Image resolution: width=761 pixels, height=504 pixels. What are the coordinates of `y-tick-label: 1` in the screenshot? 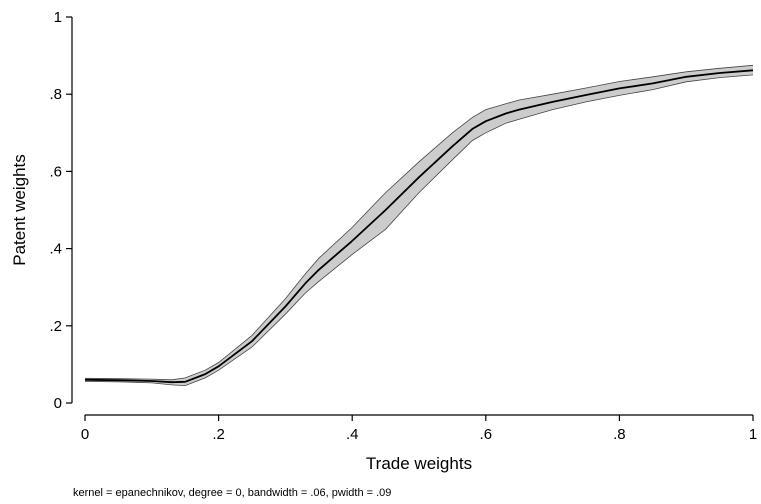 It's located at (58, 17).